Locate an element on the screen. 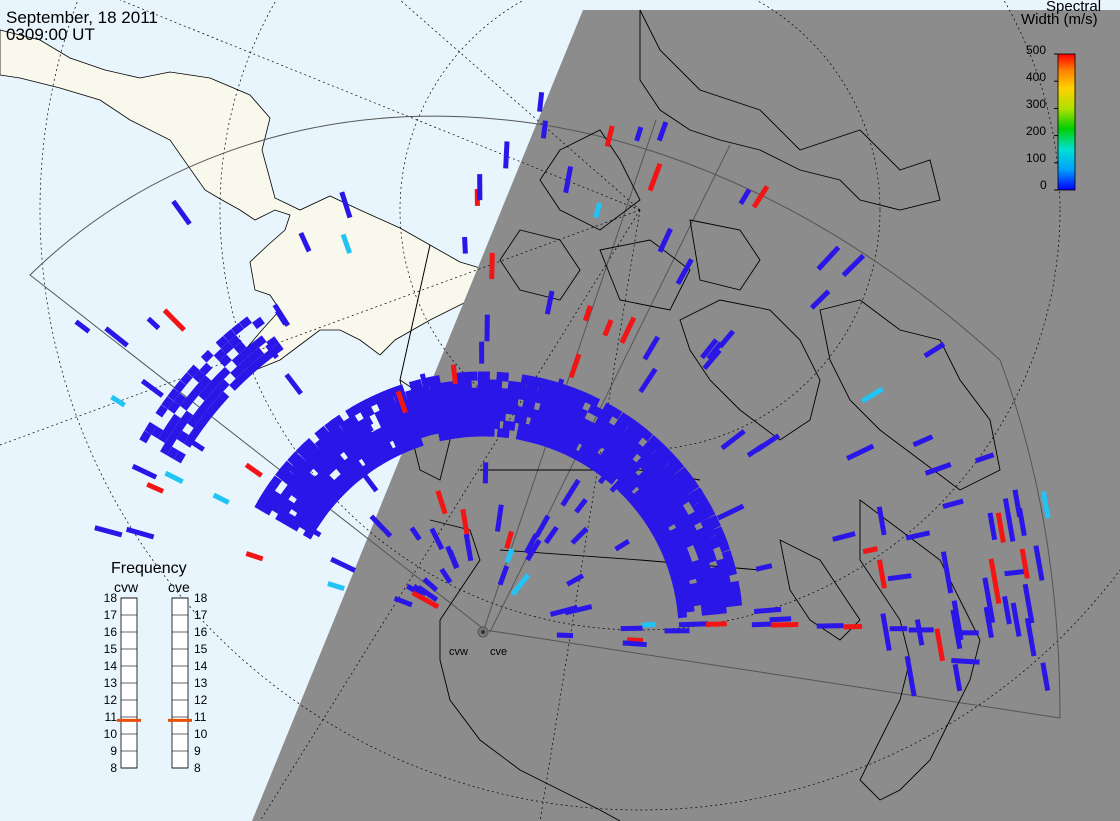 This screenshot has width=1120, height=821. colorbar-tick-label: 0 is located at coordinates (1043, 185).